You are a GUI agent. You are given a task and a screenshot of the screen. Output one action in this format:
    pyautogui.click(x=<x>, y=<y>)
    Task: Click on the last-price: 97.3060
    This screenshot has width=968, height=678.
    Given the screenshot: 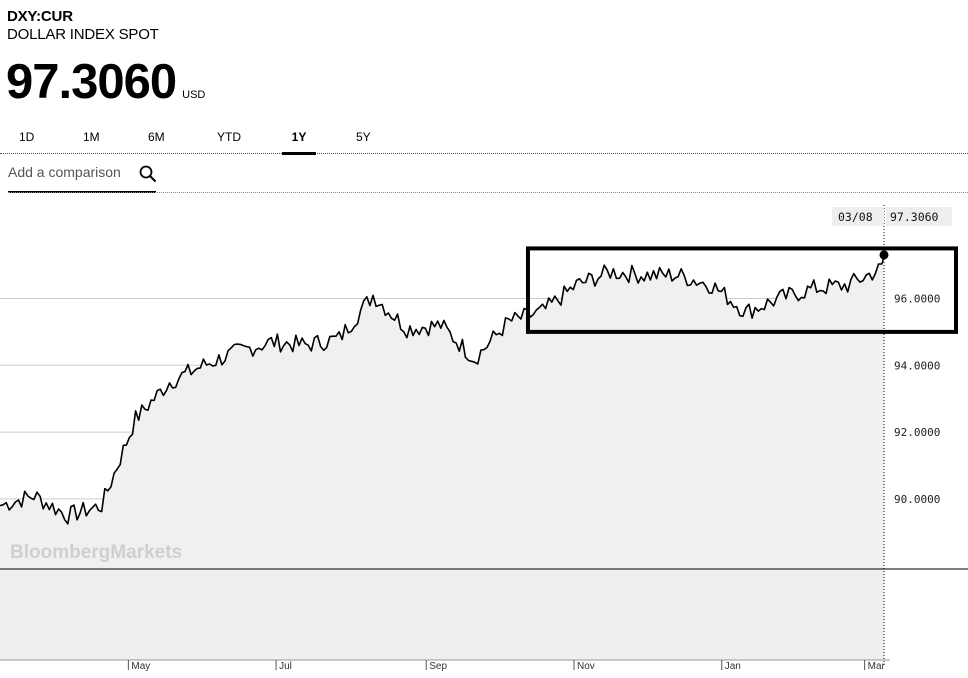 What is the action you would take?
    pyautogui.click(x=91, y=82)
    